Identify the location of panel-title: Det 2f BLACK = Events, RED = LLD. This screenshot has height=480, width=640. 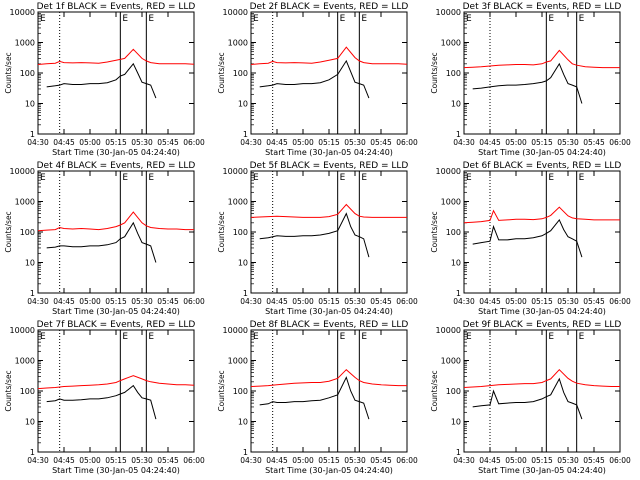
(329, 7).